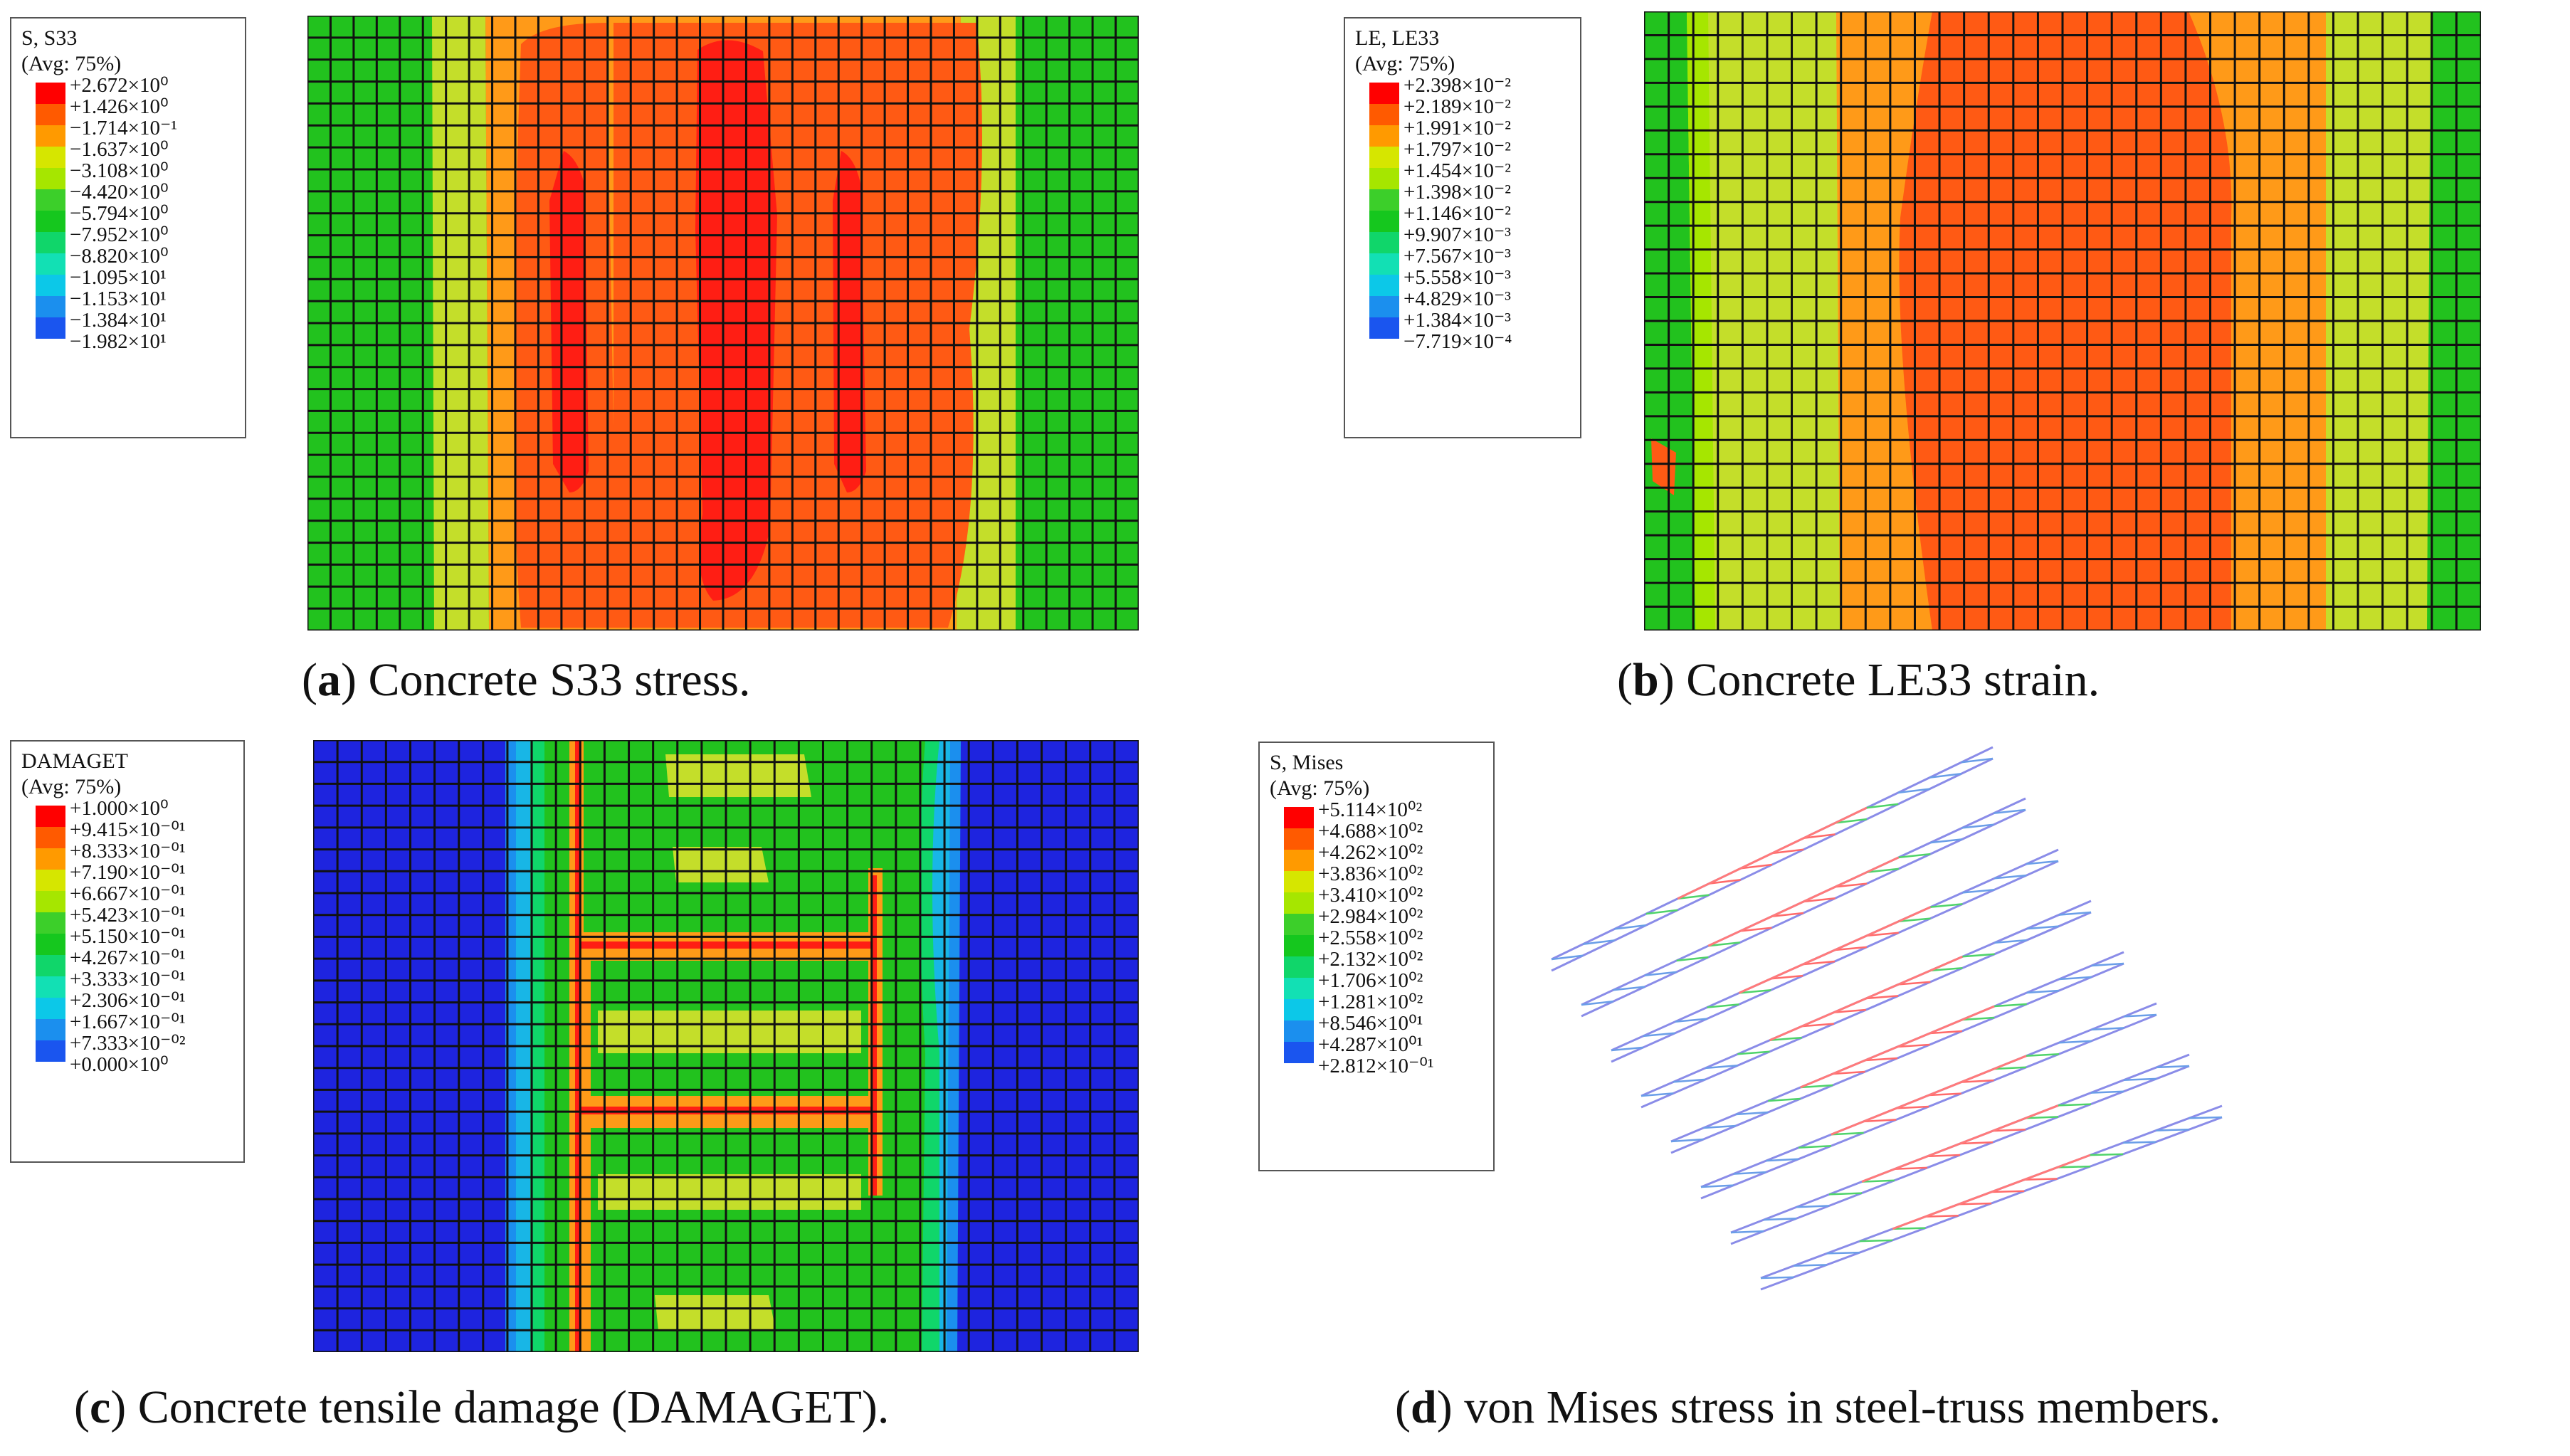 This screenshot has height=1456, width=2570. I want to click on legend-label: +1.706×10⁰², so click(1370, 980).